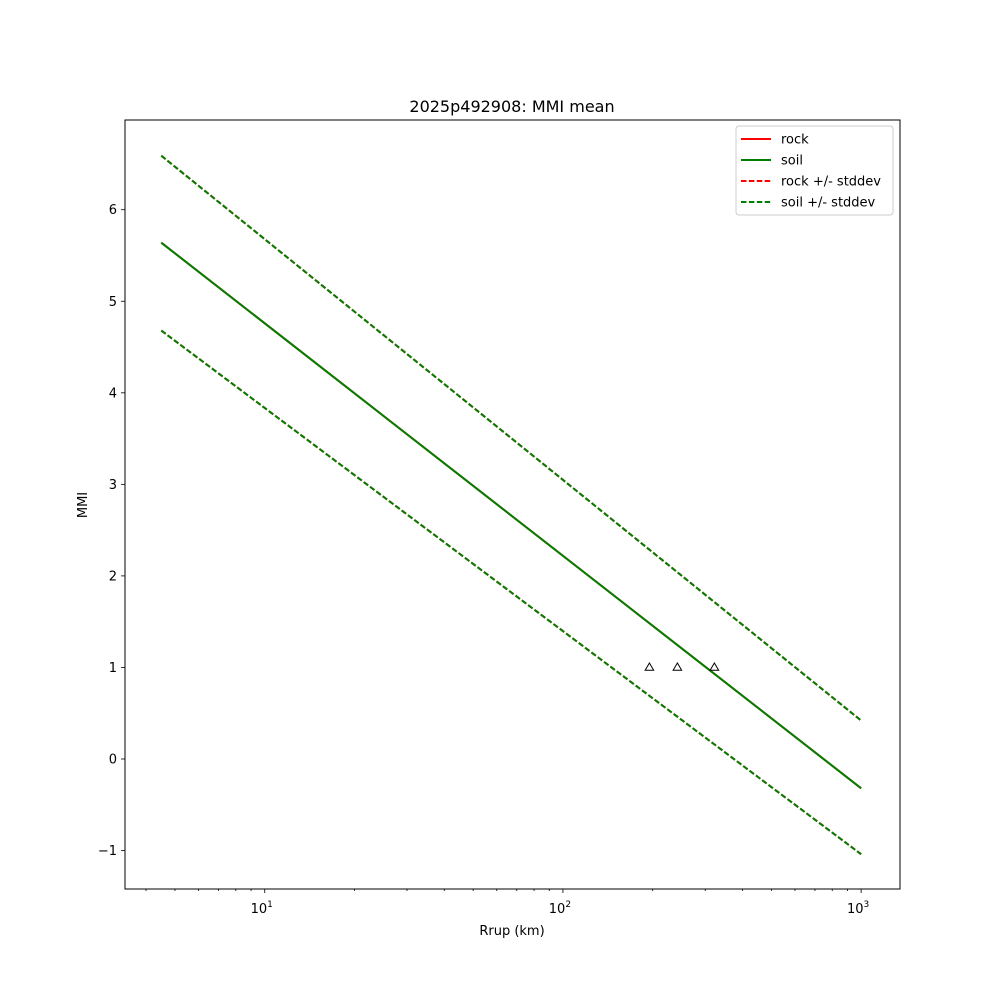 The image size is (1000, 1000). Describe the element at coordinates (113, 393) in the screenshot. I see `y-tick-label: 4` at that location.